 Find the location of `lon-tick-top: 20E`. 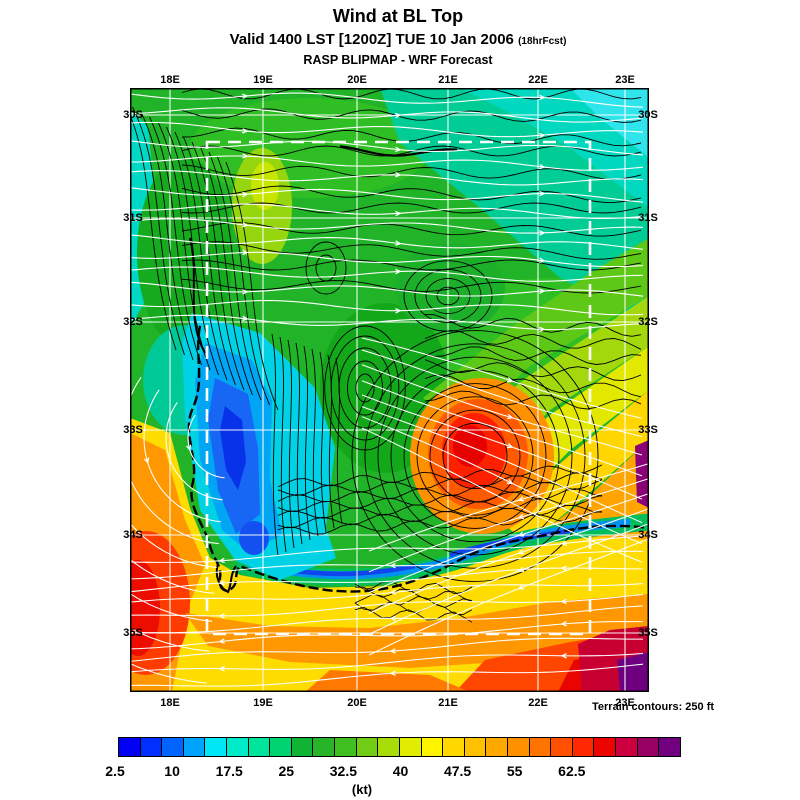

lon-tick-top: 20E is located at coordinates (357, 80).